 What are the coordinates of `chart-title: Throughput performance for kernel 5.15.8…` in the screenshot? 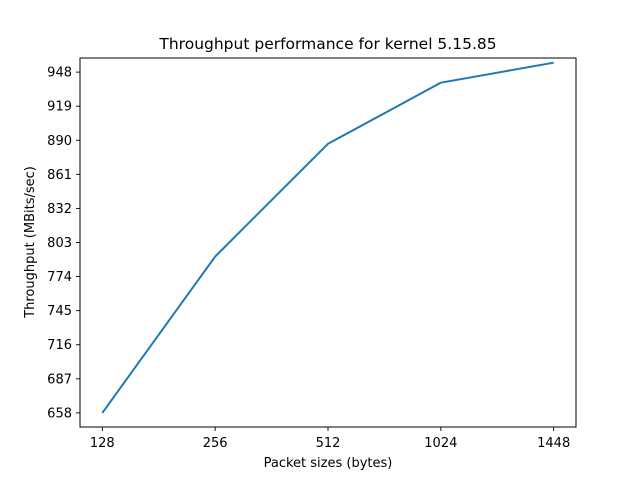 It's located at (327, 44).